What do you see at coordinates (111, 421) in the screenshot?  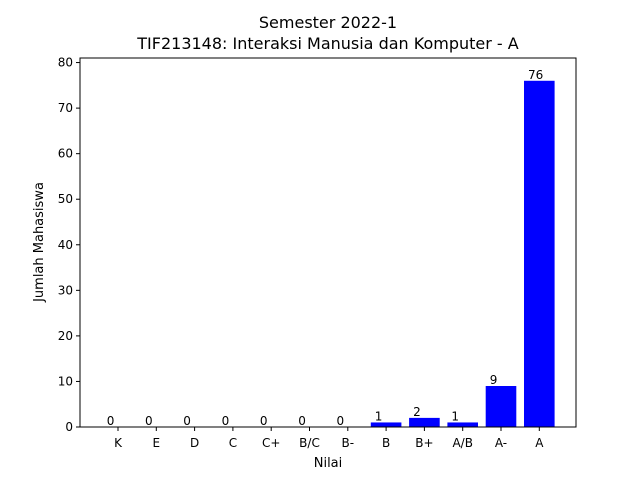 I see `data-label-0: 0` at bounding box center [111, 421].